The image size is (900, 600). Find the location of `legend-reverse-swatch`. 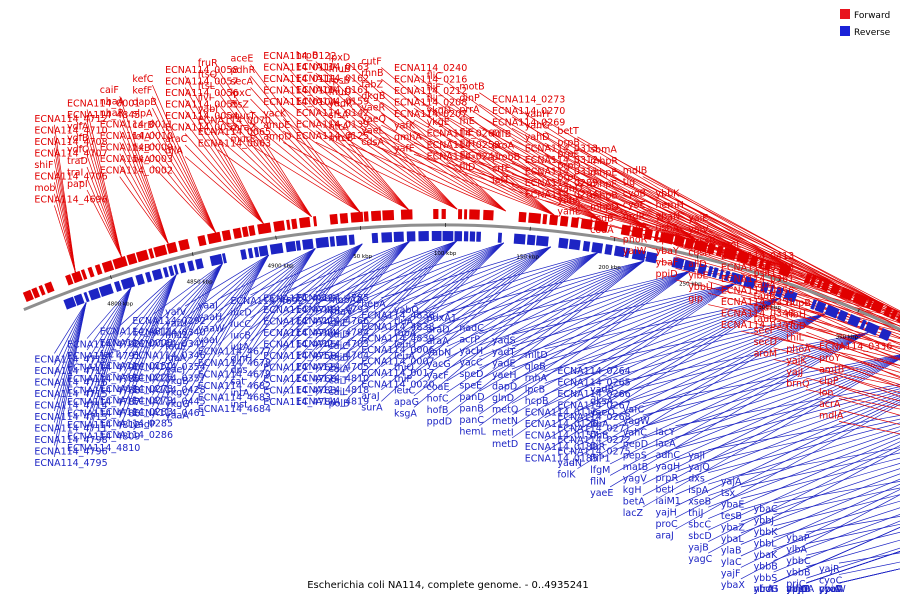

legend-reverse-swatch is located at coordinates (845, 31).